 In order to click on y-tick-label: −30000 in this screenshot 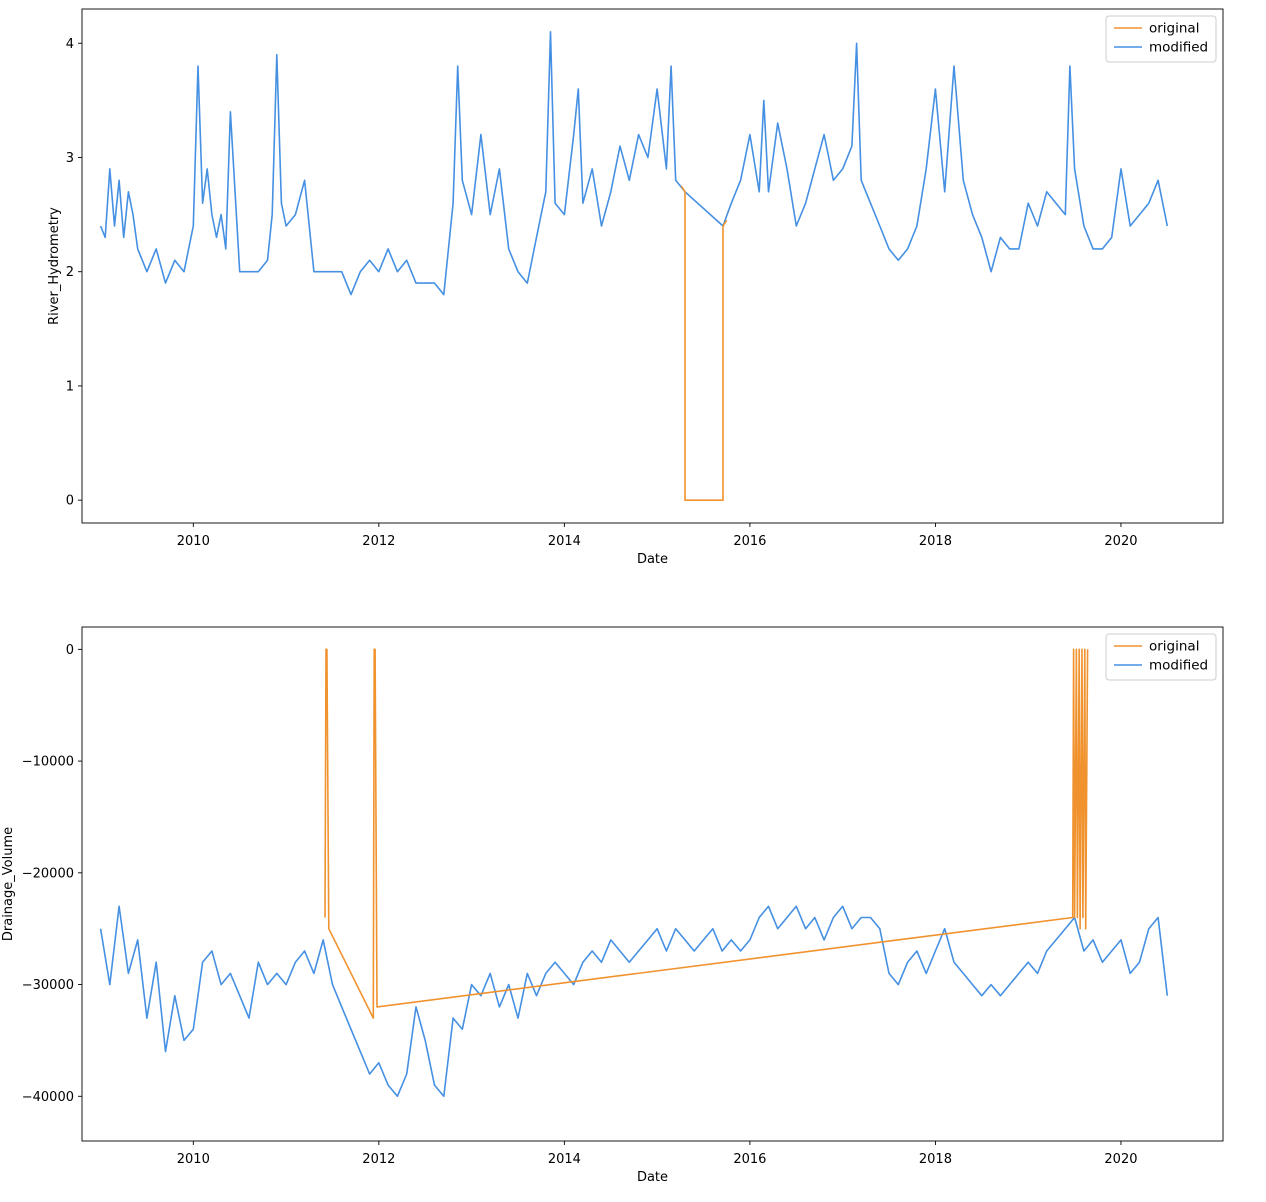, I will do `click(48, 985)`.